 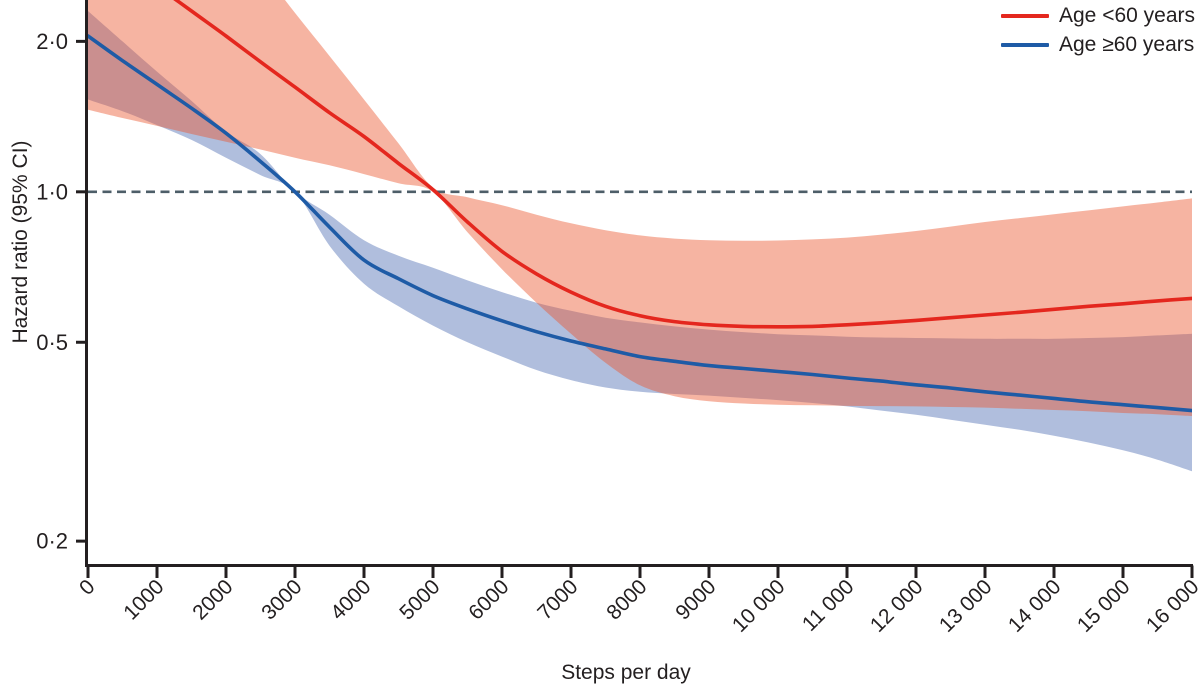 What do you see at coordinates (828, 605) in the screenshot?
I see `x-tick-label: 11 000` at bounding box center [828, 605].